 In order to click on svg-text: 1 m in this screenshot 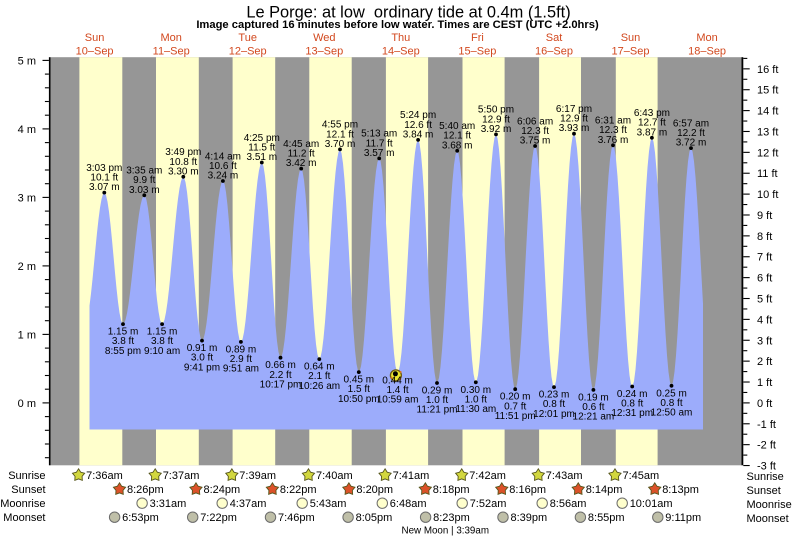, I will do `click(27, 335)`.